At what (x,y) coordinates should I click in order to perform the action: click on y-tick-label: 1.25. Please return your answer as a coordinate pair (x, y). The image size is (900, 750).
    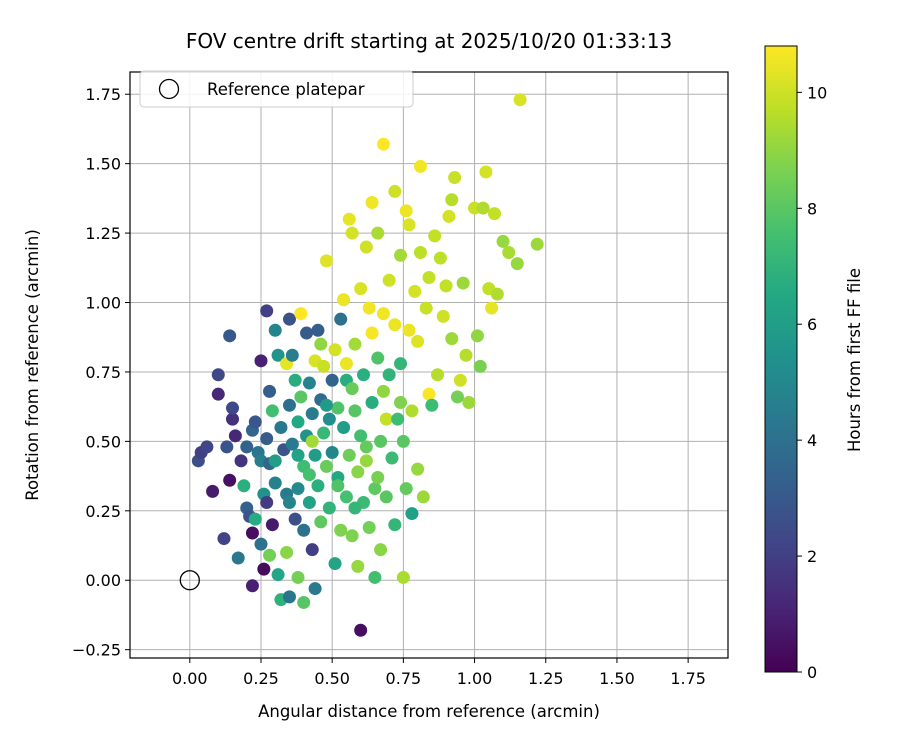
    Looking at the image, I should click on (103, 233).